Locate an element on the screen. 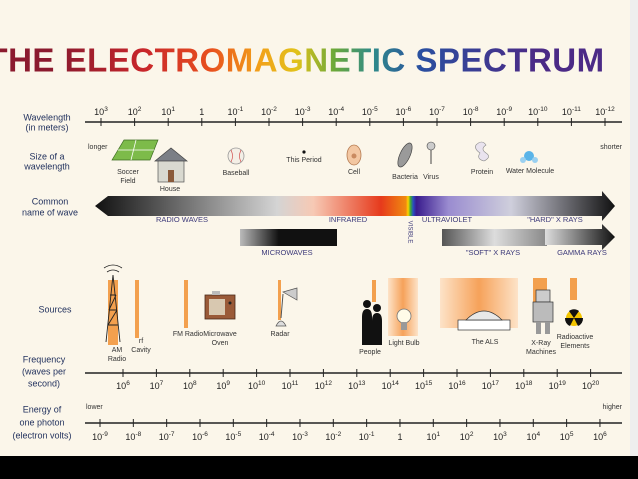 The image size is (638, 479). tick-exponent: -3 is located at coordinates (308, 109).